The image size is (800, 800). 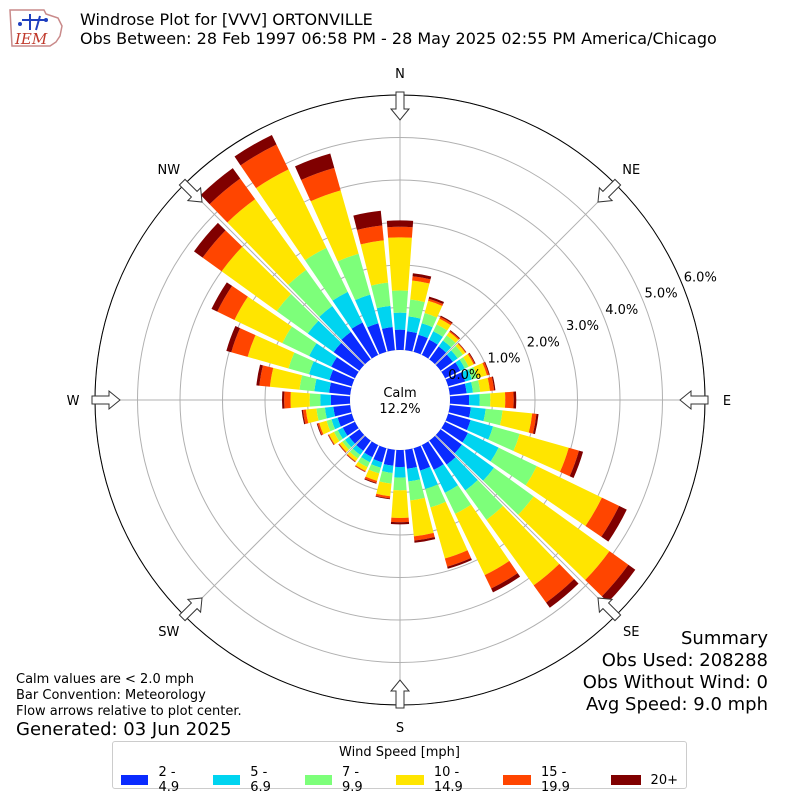 I want to click on direction-label: N, so click(x=400, y=74).